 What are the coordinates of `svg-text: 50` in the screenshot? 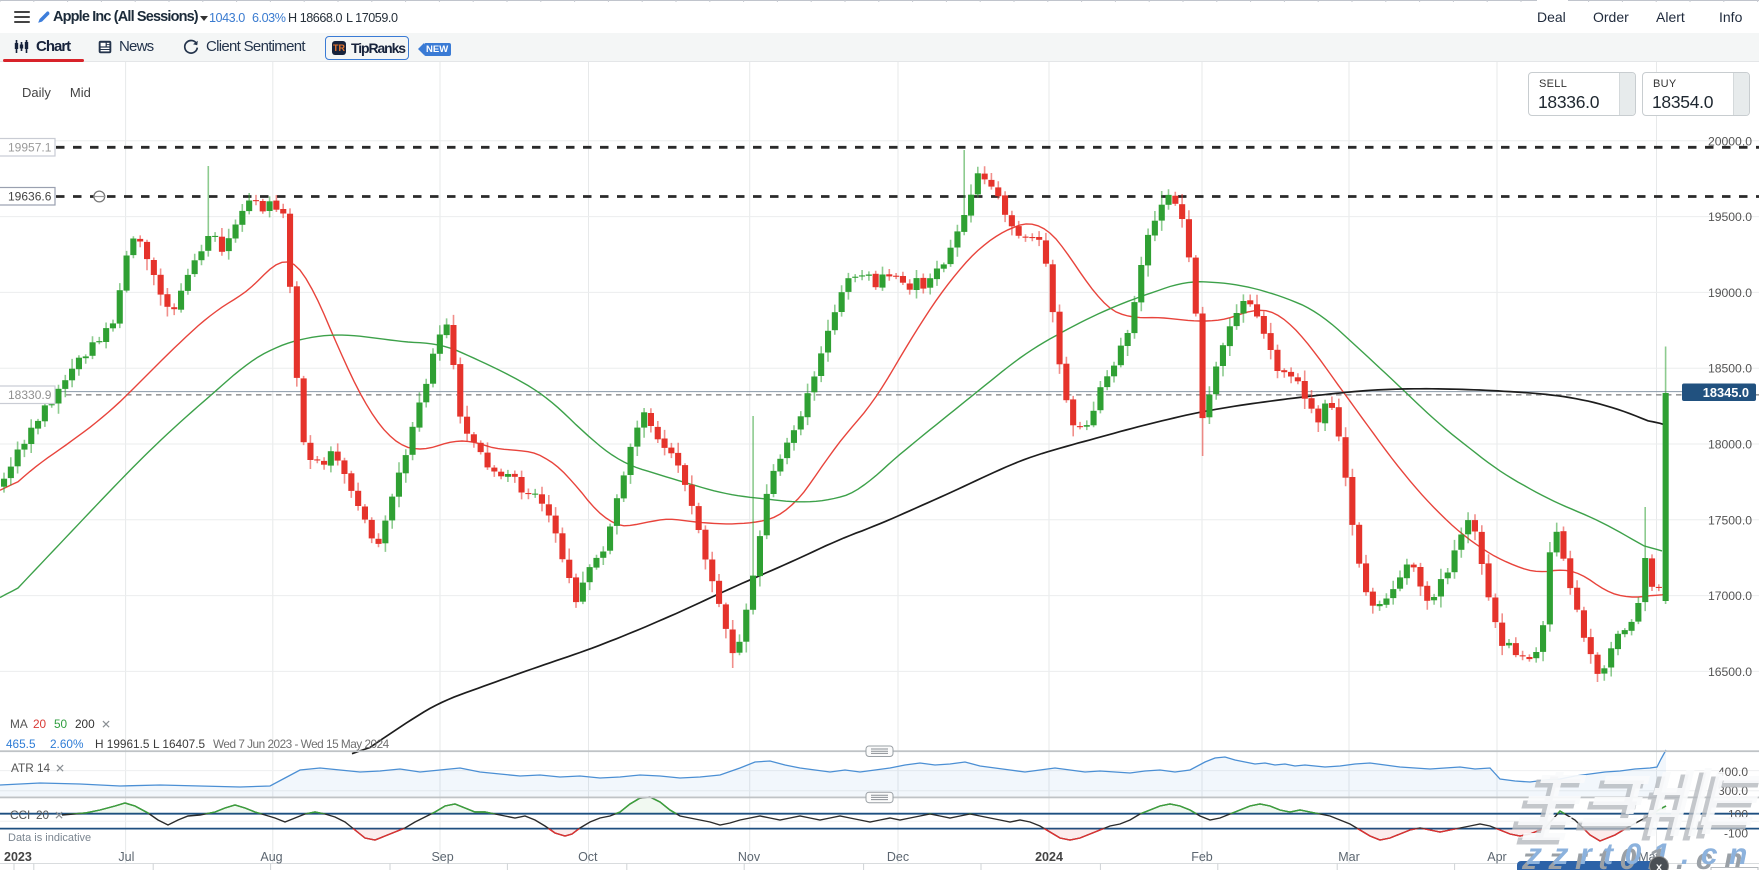 It's located at (61, 724).